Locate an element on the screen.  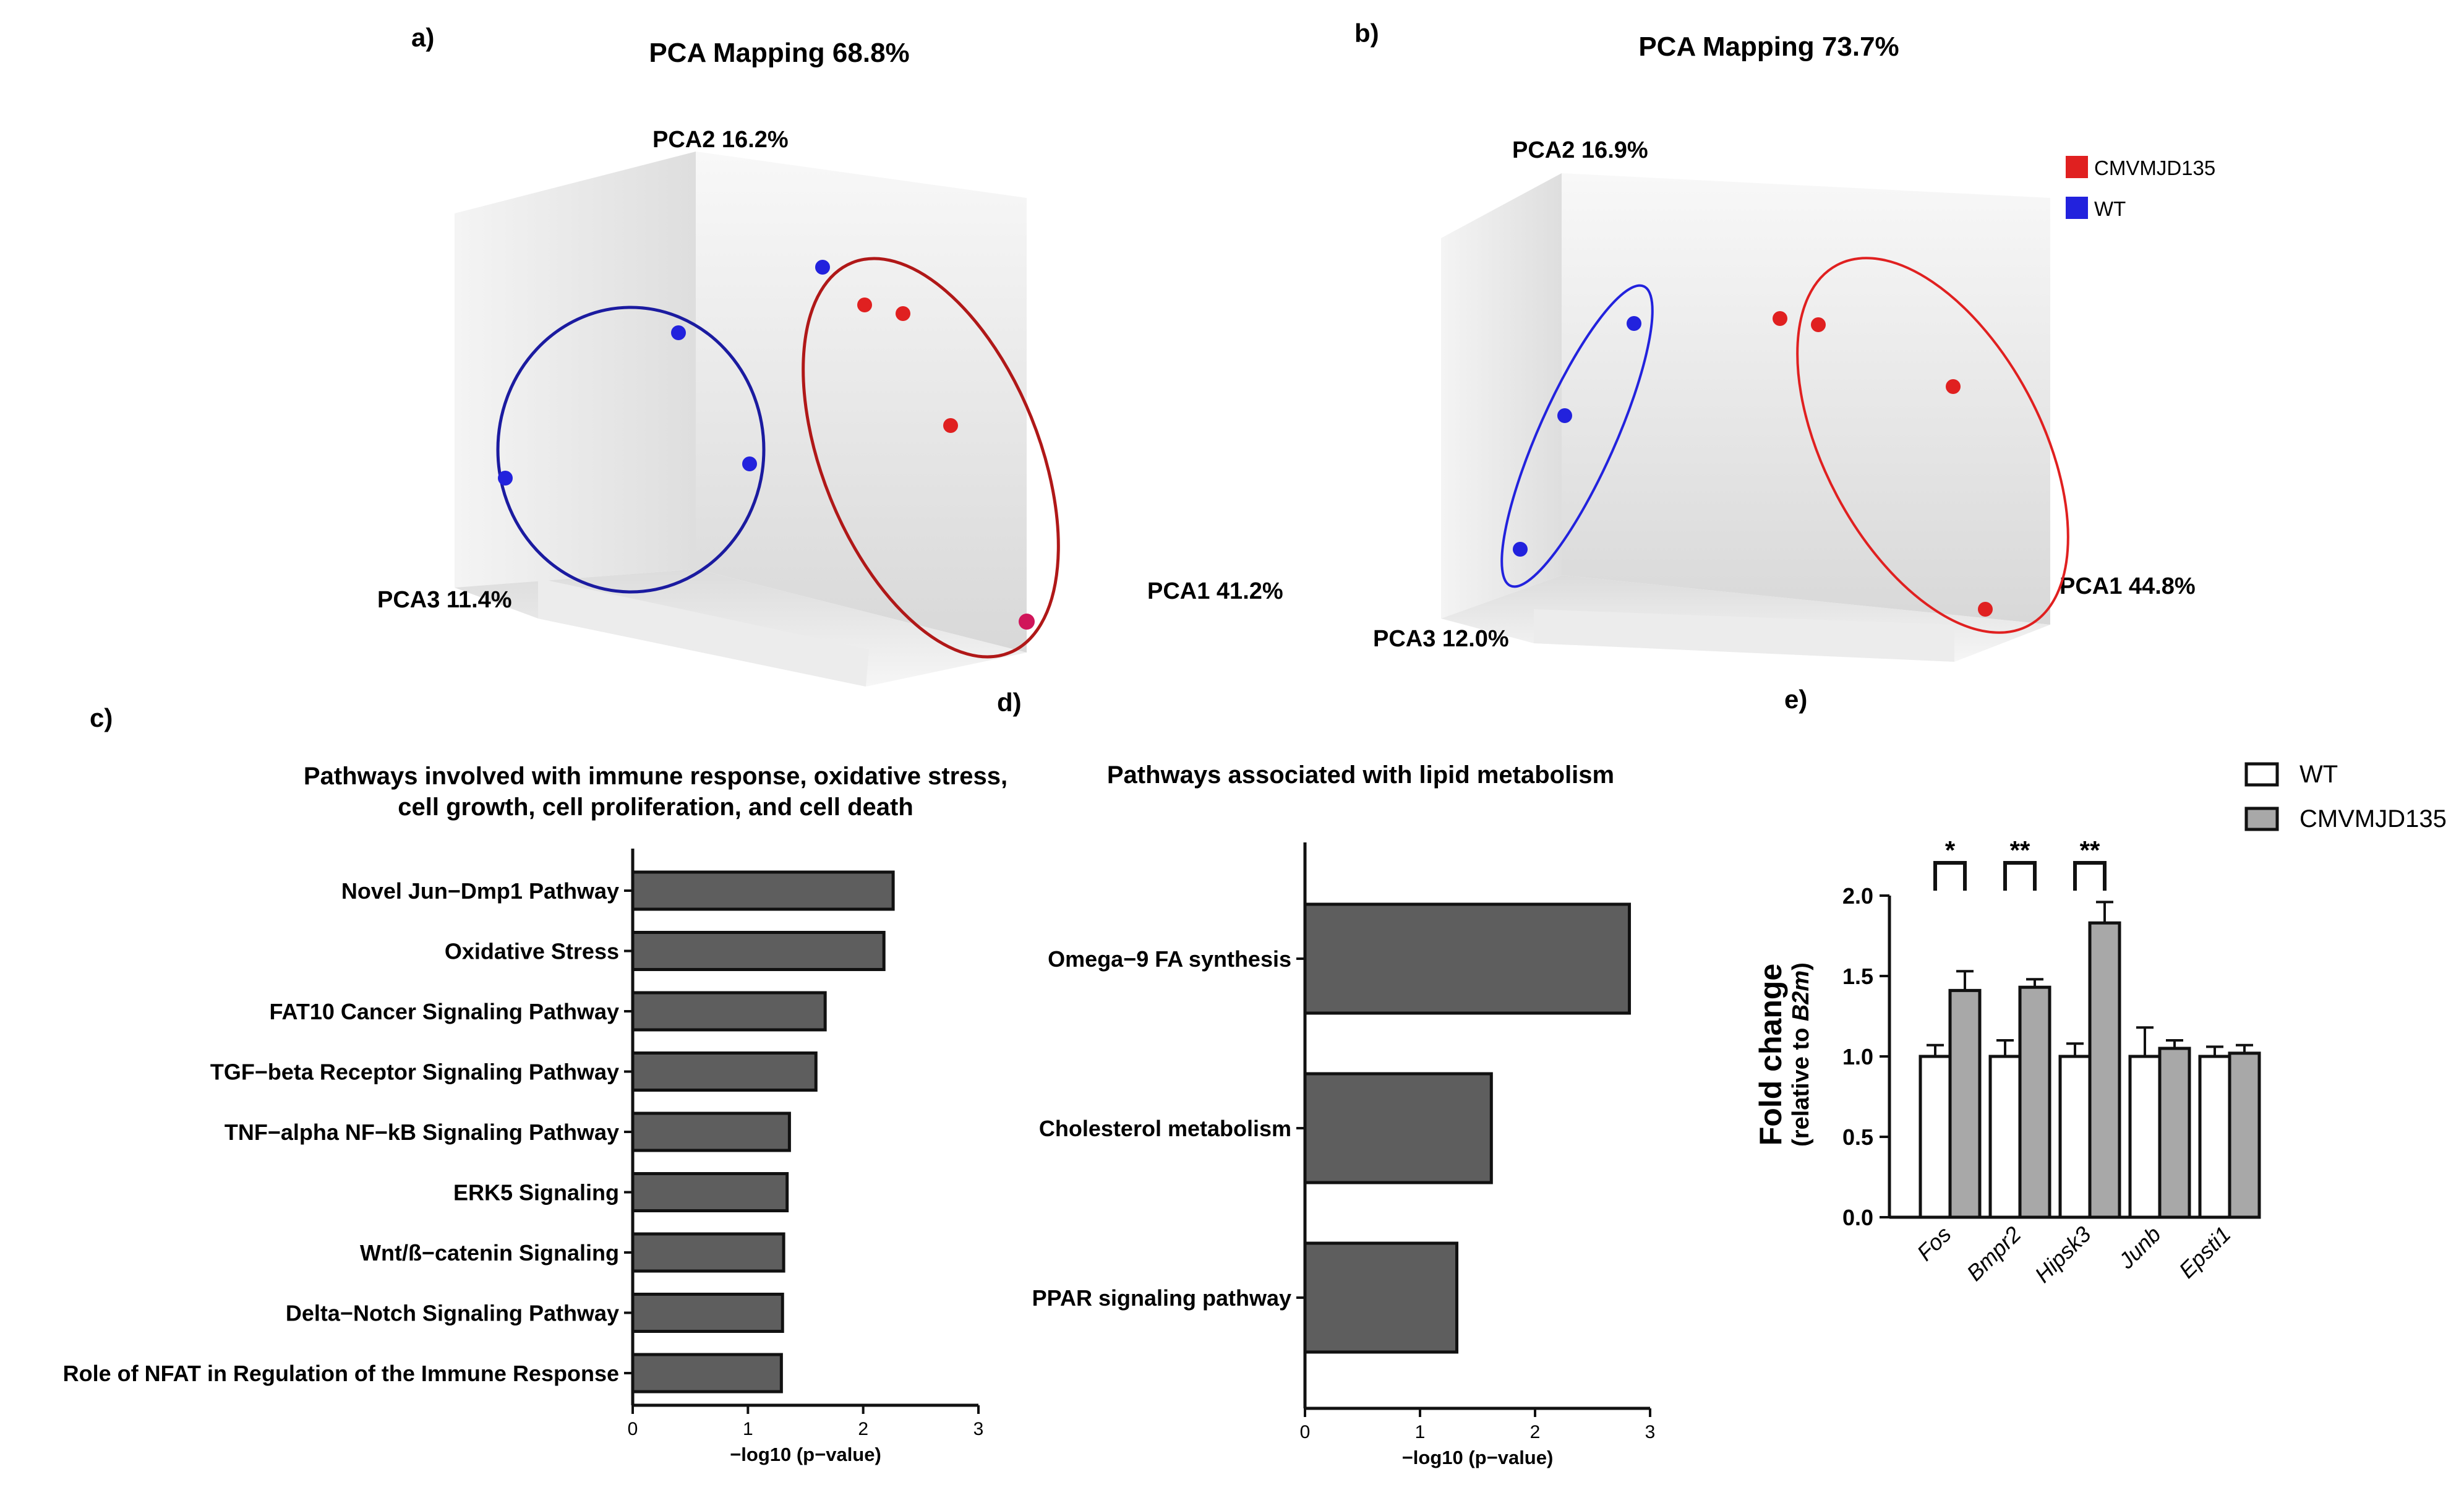
legend-e-wt-swatch is located at coordinates (2261, 774).